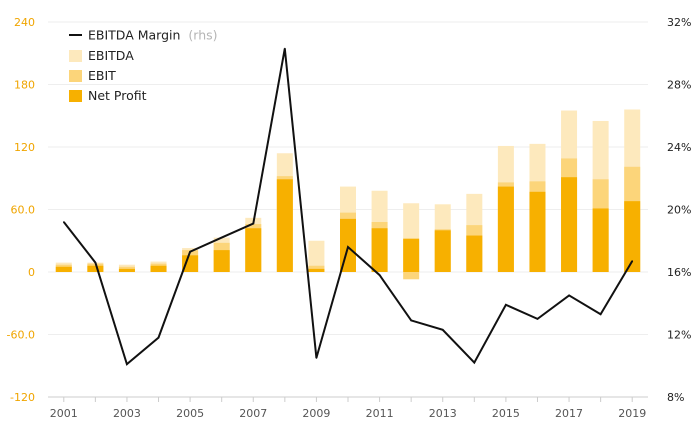  Describe the element at coordinates (253, 413) in the screenshot. I see `x-tick-label: 2007` at that location.